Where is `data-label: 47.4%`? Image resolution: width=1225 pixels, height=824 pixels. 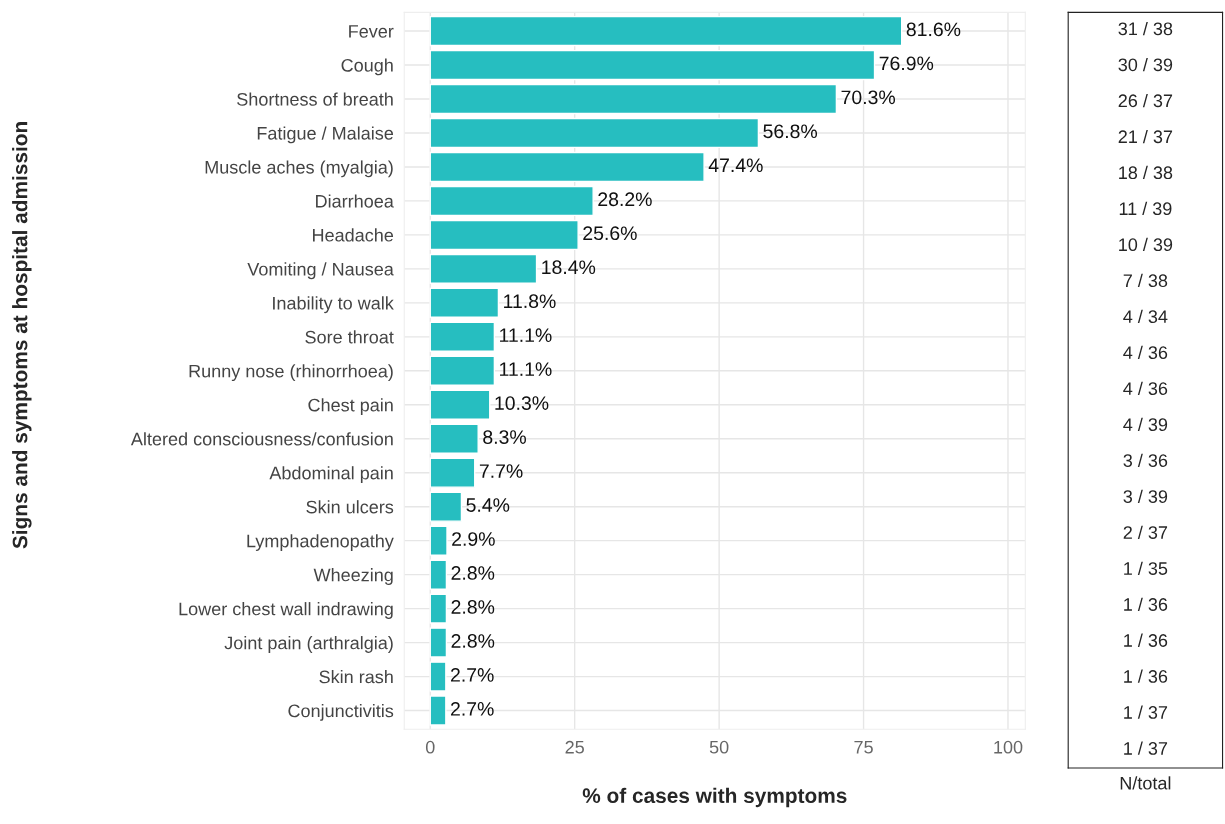 data-label: 47.4% is located at coordinates (735, 165).